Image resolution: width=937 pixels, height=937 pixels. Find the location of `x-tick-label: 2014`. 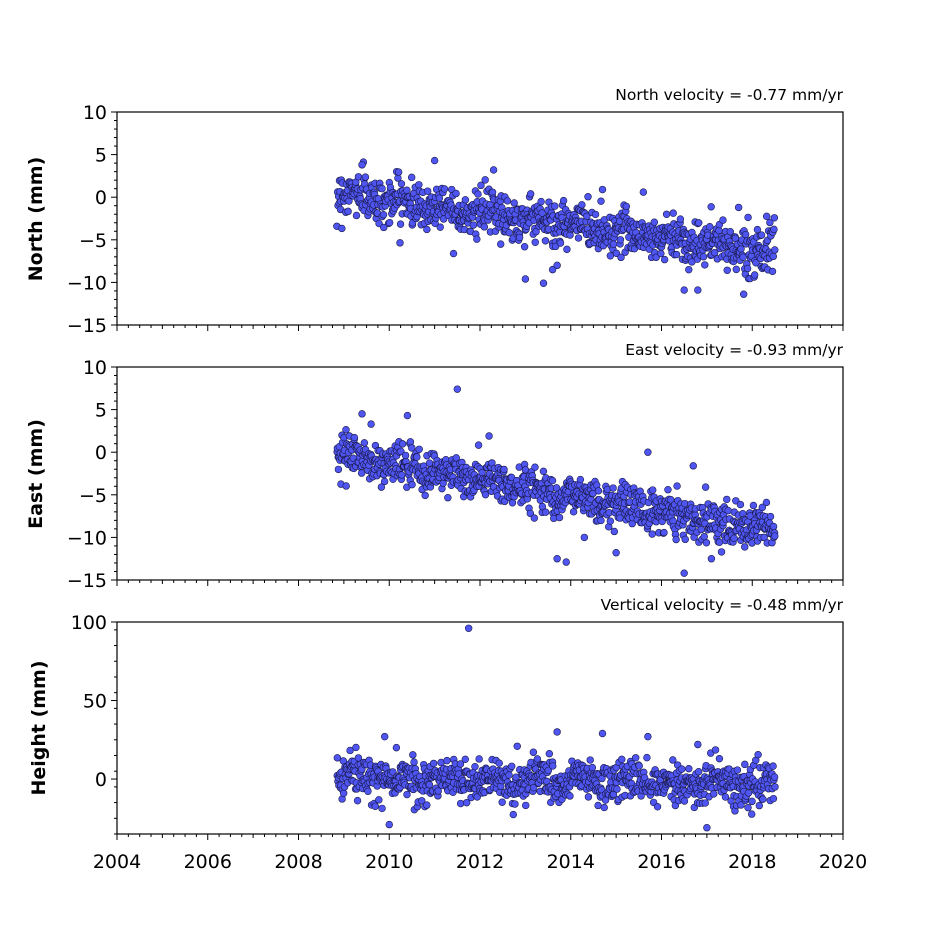

x-tick-label: 2014 is located at coordinates (571, 862).